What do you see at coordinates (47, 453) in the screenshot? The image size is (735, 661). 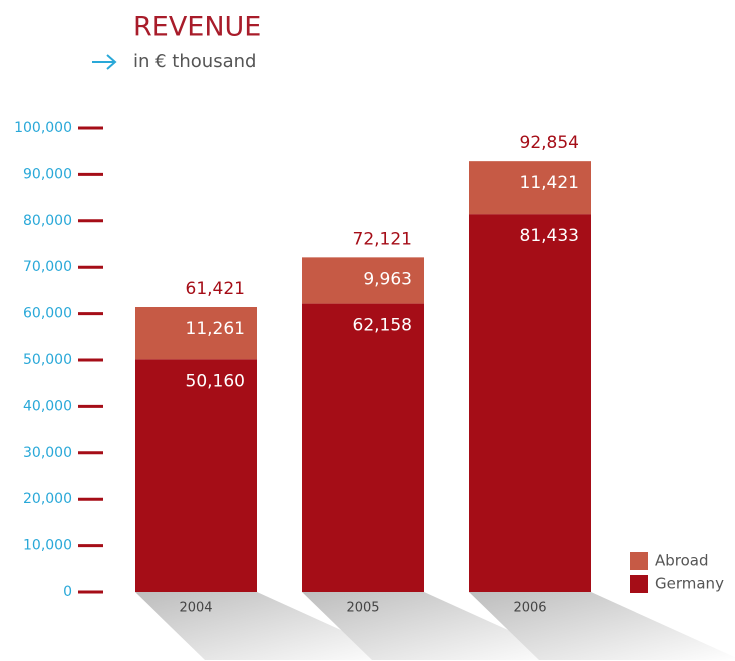 I see `y-tick-label: 30,000` at bounding box center [47, 453].